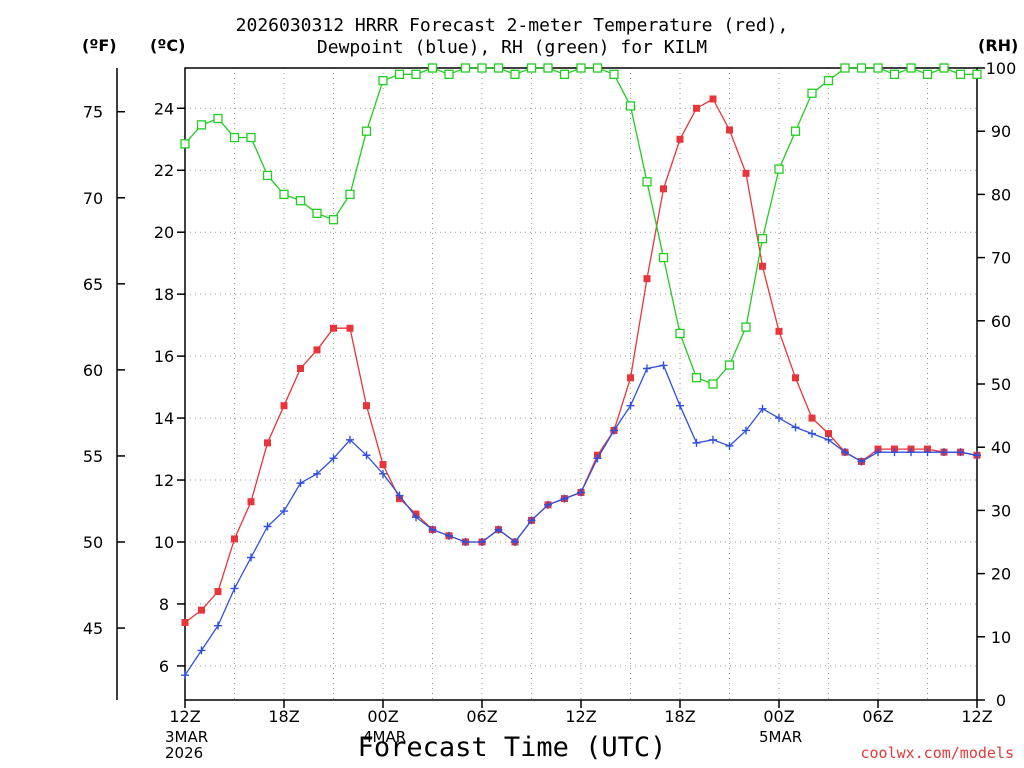 The height and width of the screenshot is (768, 1024). Describe the element at coordinates (778, 716) in the screenshot. I see `x-tick-label: 00Z` at that location.